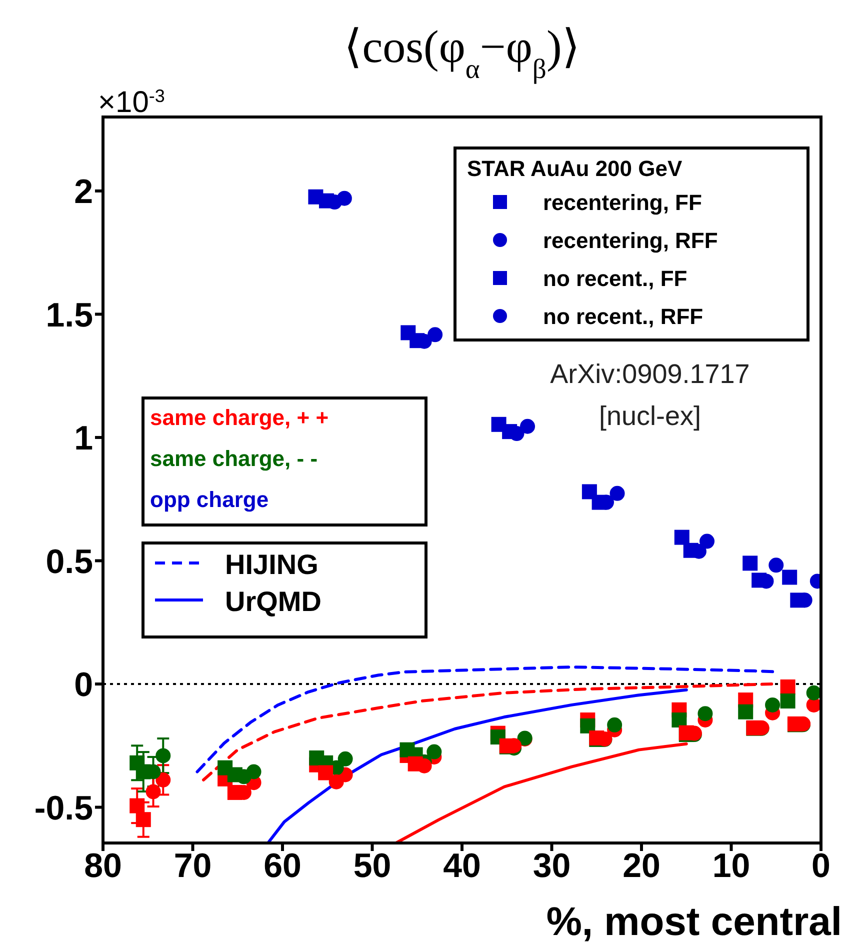  What do you see at coordinates (622, 202) in the screenshot?
I see `legend-label: recentering, FF` at bounding box center [622, 202].